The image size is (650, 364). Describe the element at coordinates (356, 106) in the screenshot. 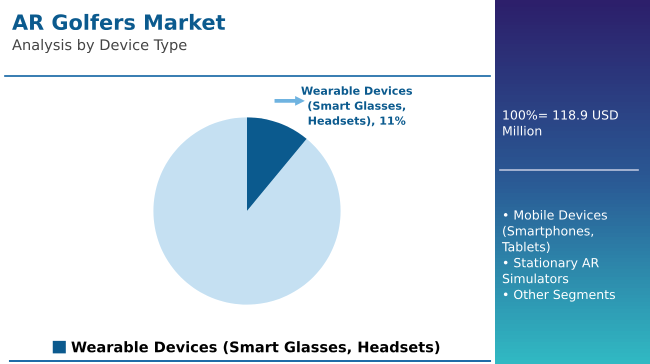

I see `data-label: Wearable Devices (Smart Glasses, Headsets), 11%` at that location.